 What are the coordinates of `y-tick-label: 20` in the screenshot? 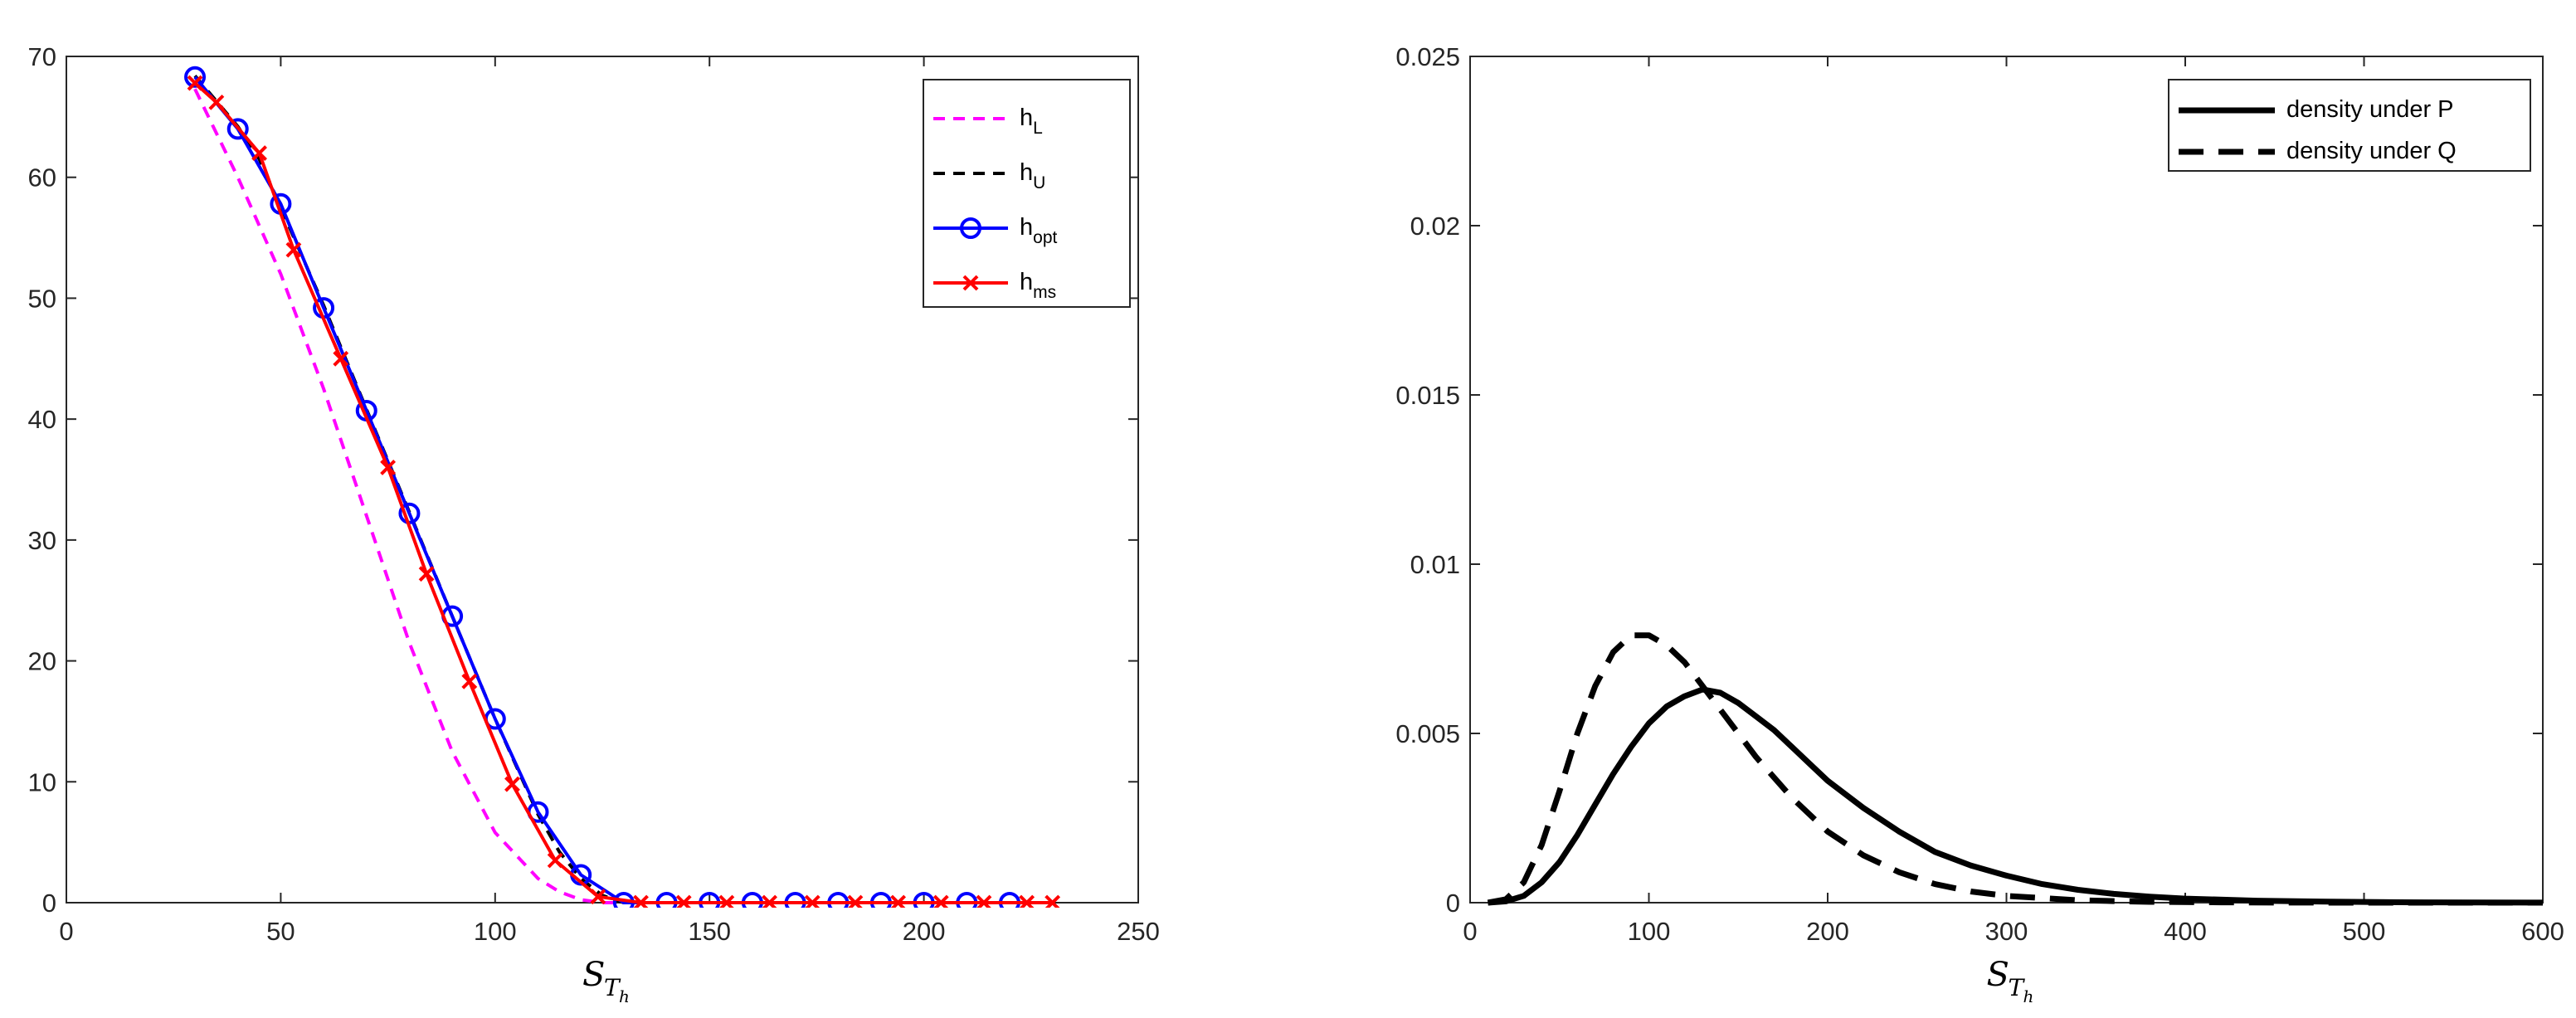 It's located at (42, 661).